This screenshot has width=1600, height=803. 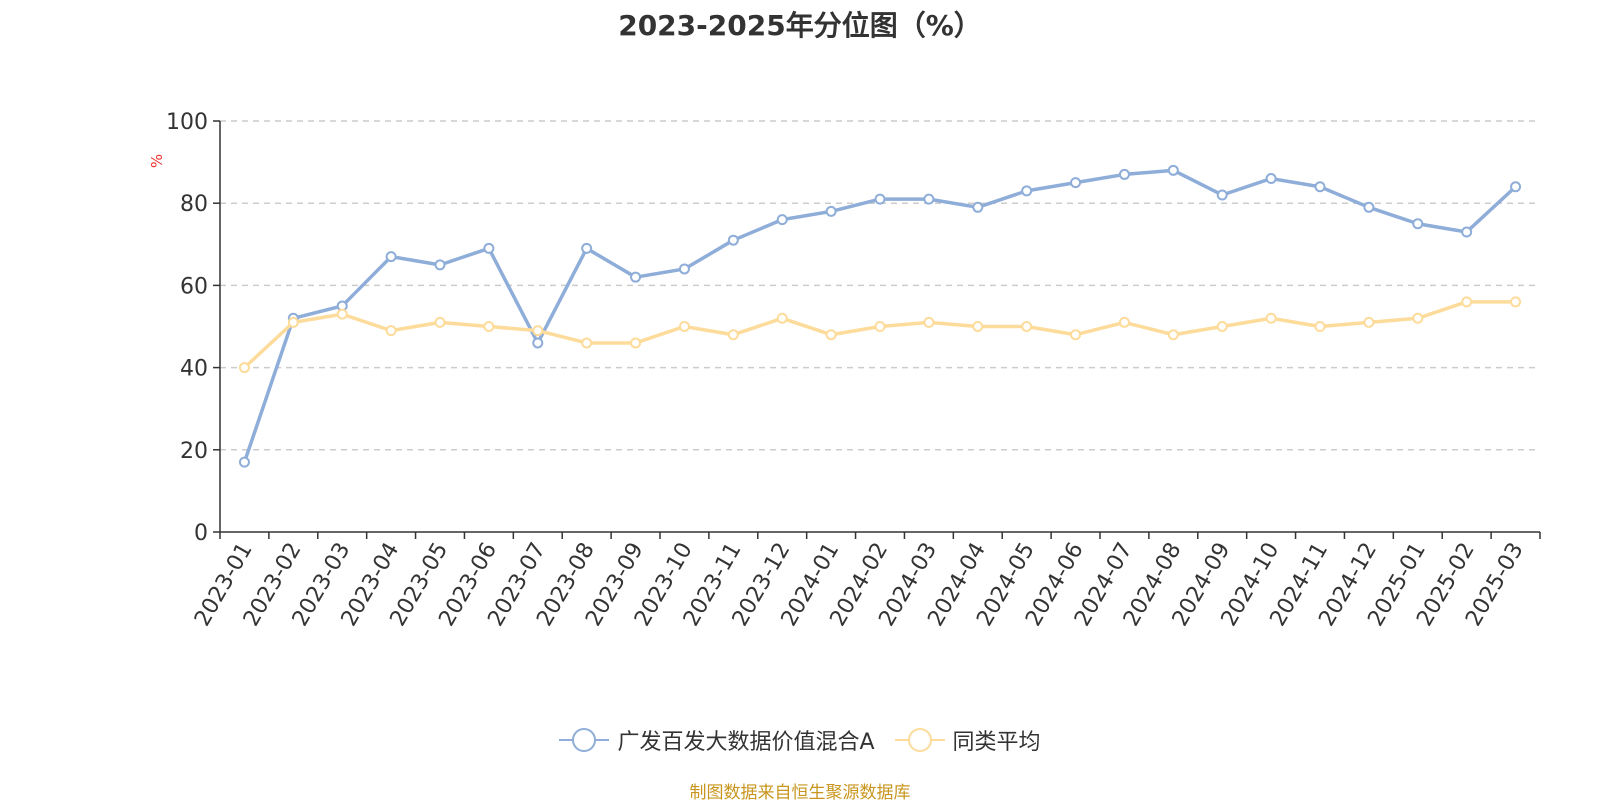 I want to click on source-note: 制图数据来自恒生聚源数据库, so click(x=800, y=793).